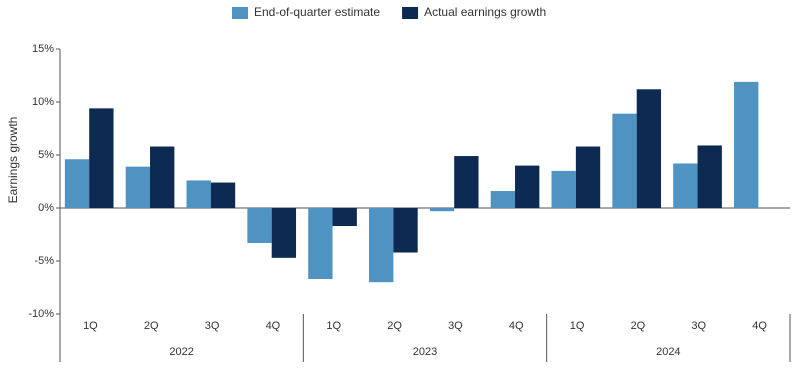 This screenshot has width=800, height=371. What do you see at coordinates (181, 352) in the screenshot?
I see `group-label: 2022` at bounding box center [181, 352].